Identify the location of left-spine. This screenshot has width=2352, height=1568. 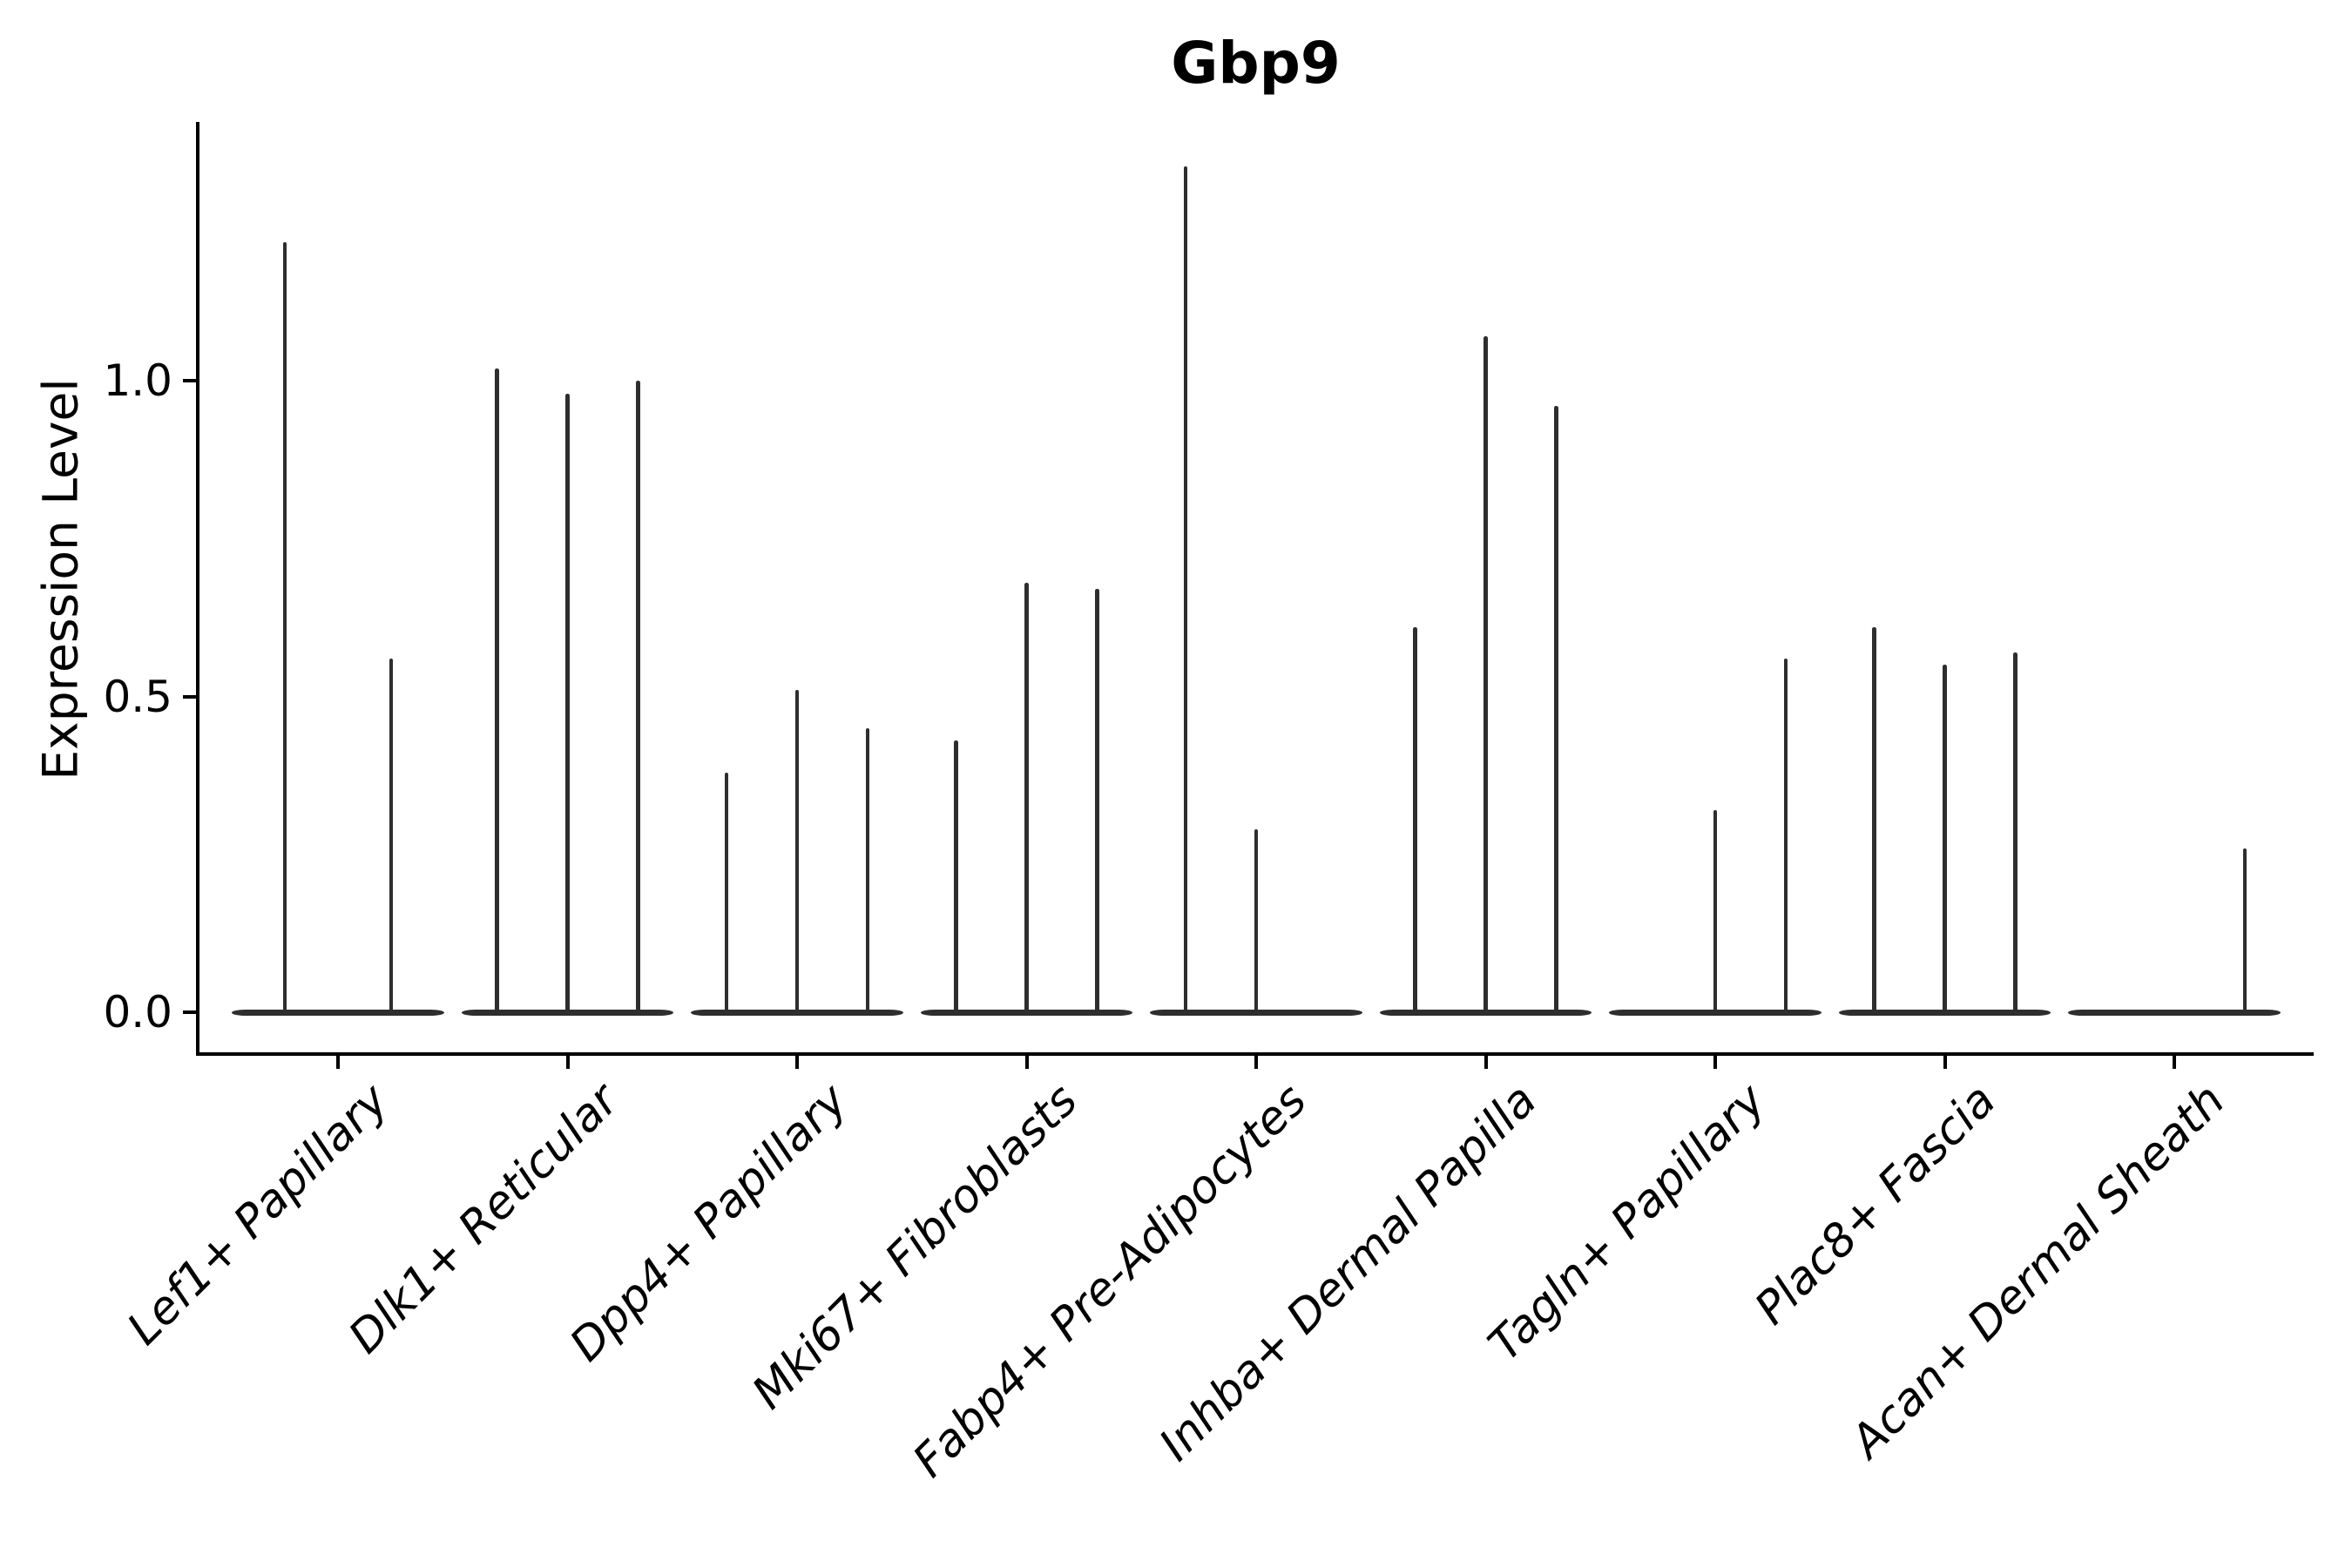
(198, 589).